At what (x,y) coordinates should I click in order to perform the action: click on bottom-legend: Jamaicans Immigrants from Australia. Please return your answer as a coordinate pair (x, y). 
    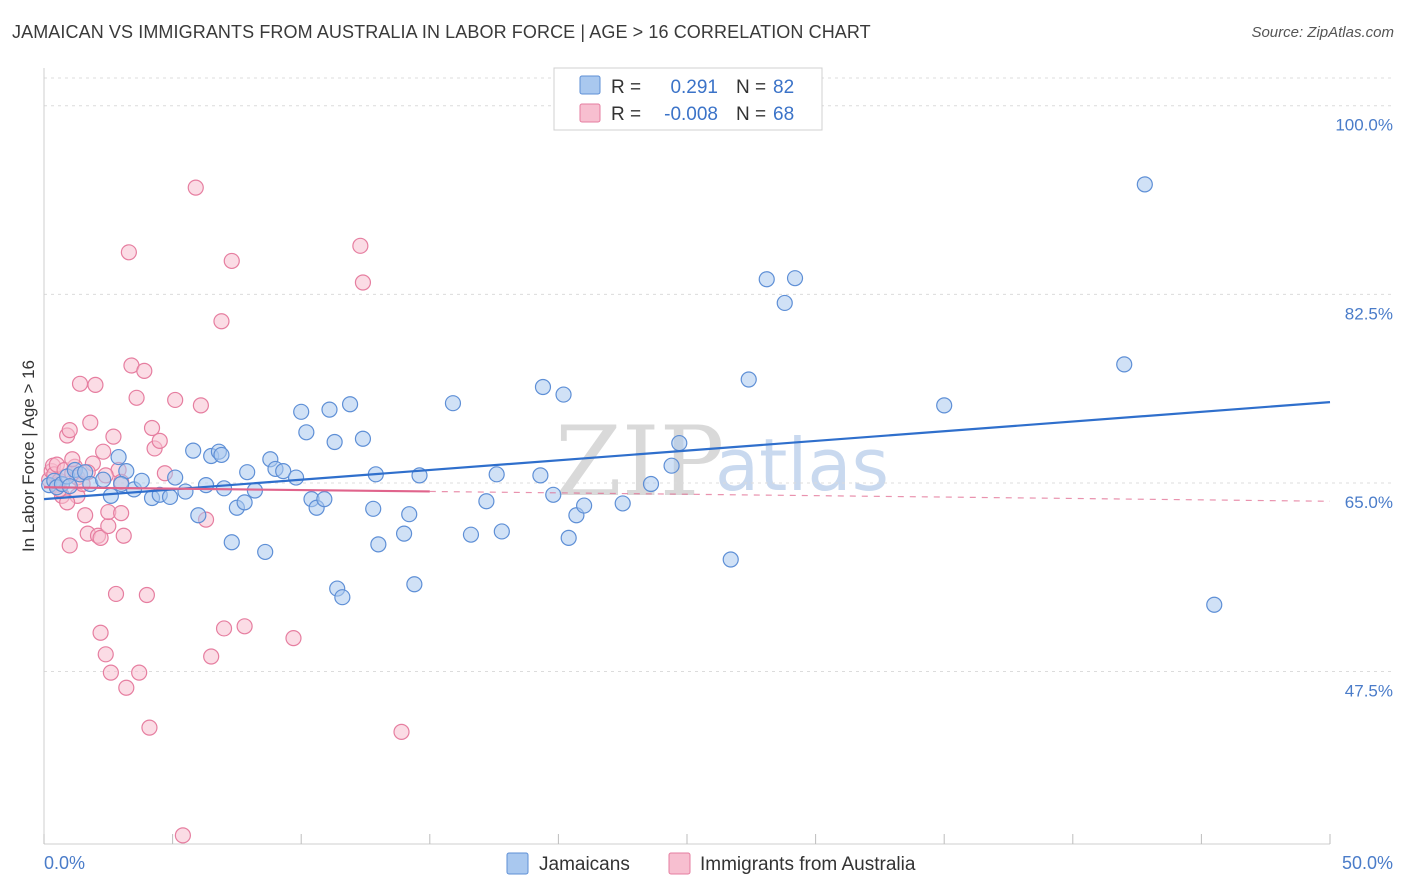
    Looking at the image, I should click on (711, 863).